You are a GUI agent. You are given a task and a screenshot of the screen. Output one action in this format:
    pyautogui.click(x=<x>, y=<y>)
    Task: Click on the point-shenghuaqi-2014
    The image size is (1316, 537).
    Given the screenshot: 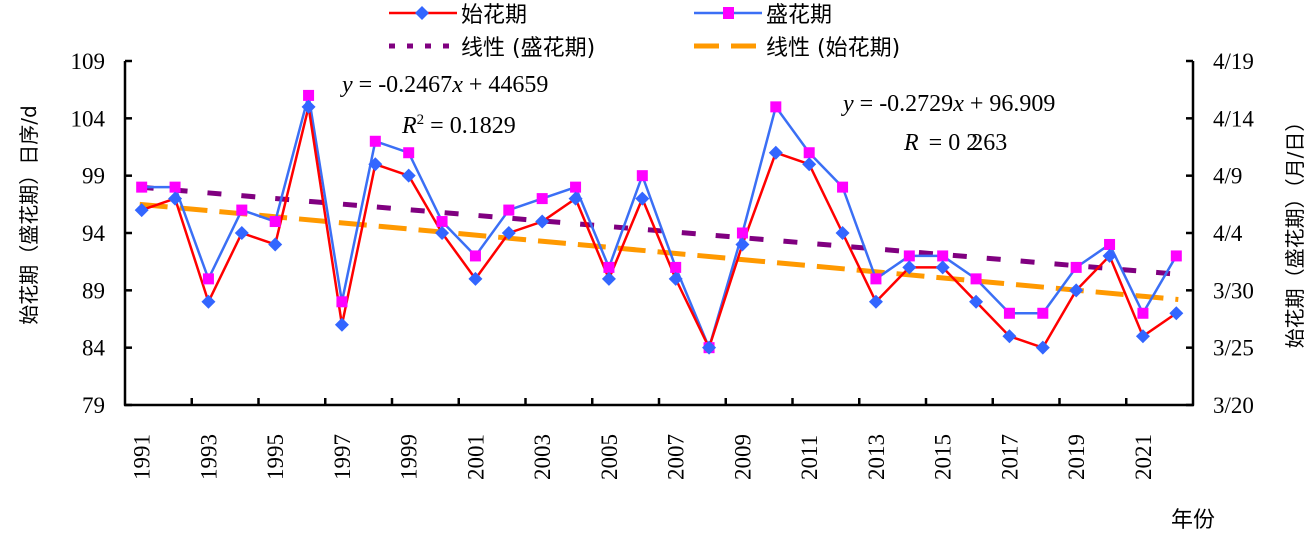 What is the action you would take?
    pyautogui.click(x=909, y=256)
    